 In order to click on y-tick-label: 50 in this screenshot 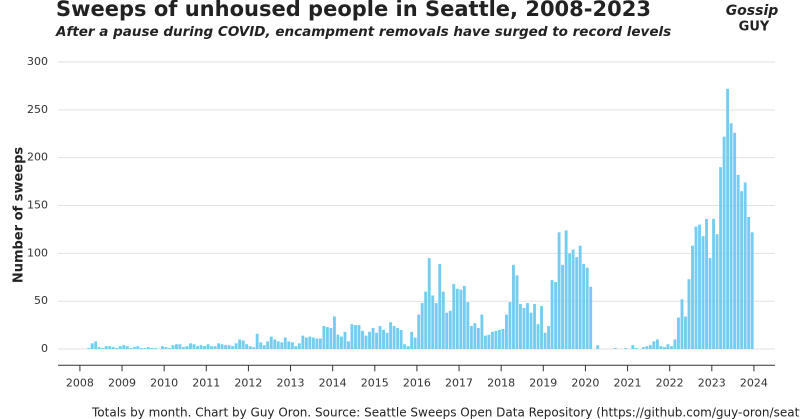, I will do `click(41, 300)`.